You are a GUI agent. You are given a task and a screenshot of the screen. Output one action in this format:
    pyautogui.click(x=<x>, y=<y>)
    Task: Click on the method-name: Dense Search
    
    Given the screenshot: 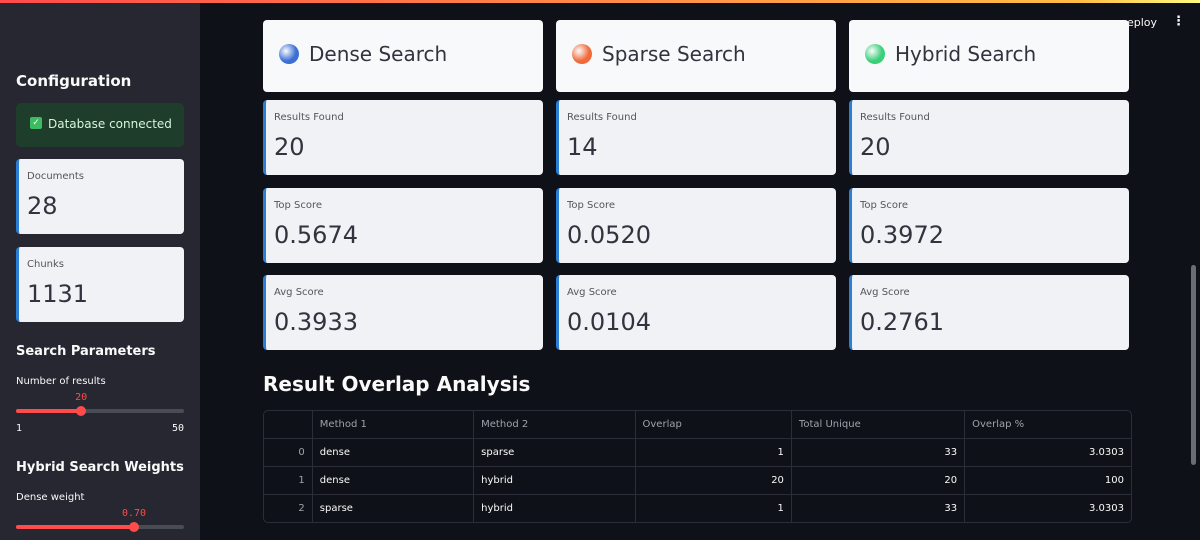 What is the action you would take?
    pyautogui.click(x=378, y=54)
    